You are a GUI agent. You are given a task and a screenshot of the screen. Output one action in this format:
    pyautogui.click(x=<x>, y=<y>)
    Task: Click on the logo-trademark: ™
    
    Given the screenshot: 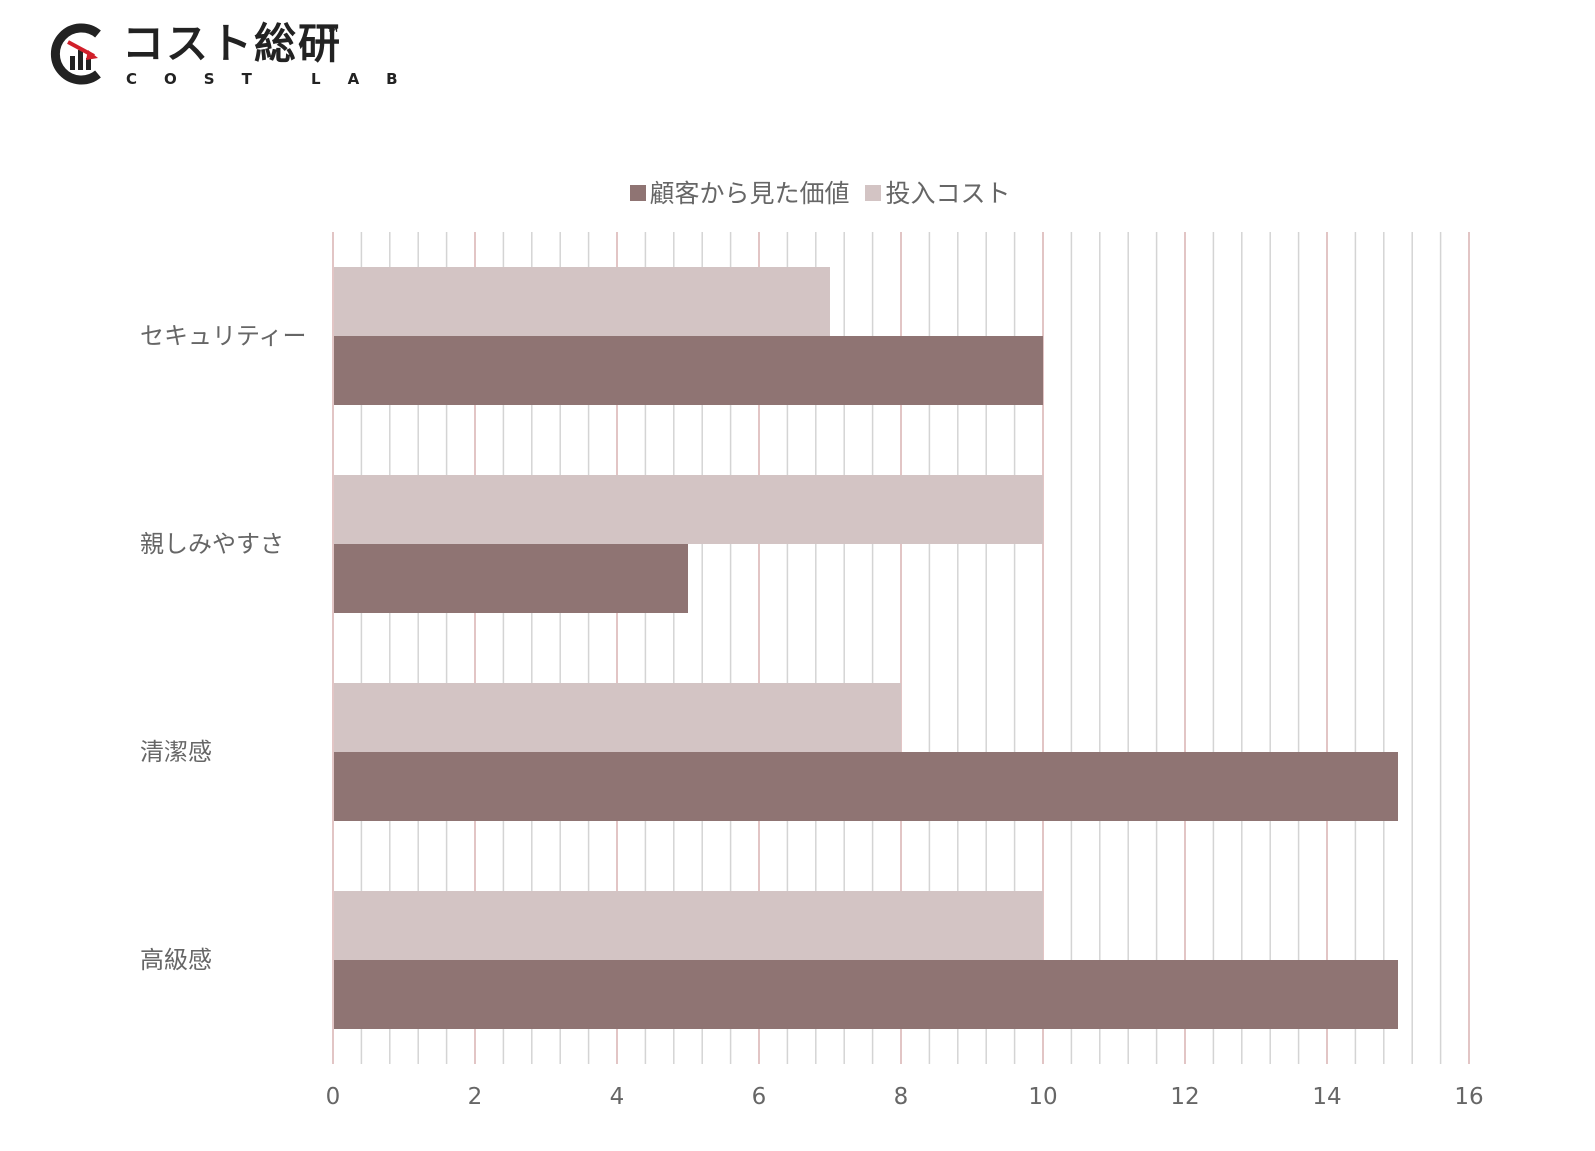 What is the action you would take?
    pyautogui.click(x=333, y=34)
    